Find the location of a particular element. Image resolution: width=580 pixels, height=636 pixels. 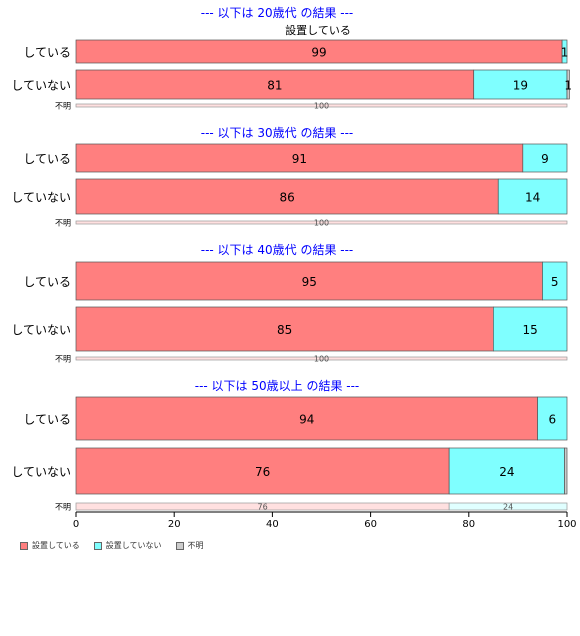

x-tick-label: 0 is located at coordinates (76, 524).